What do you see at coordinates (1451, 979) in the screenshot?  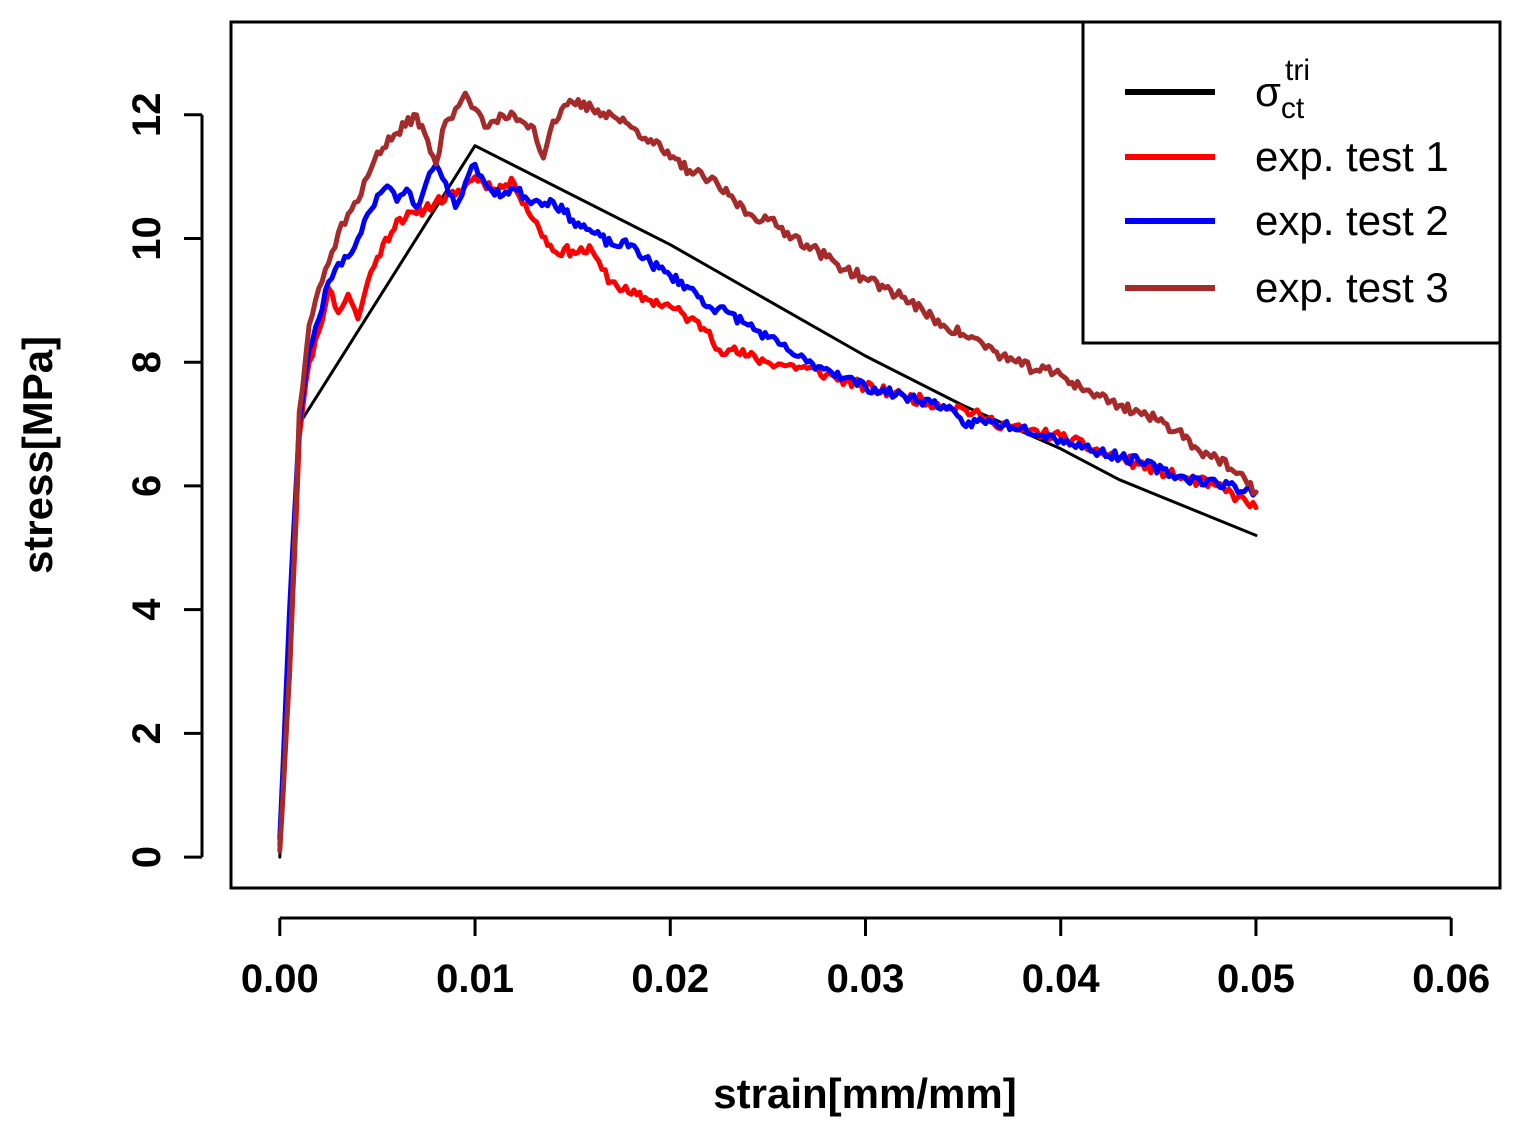 I see `x-tick-label: 0.06` at bounding box center [1451, 979].